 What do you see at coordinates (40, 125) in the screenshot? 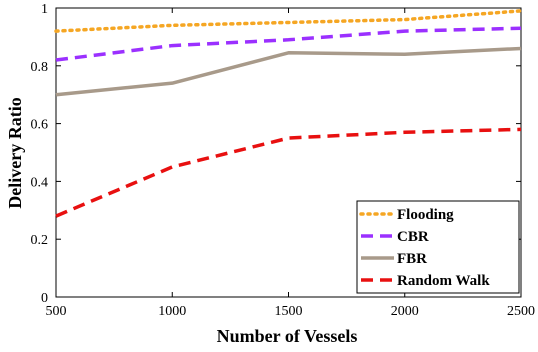
I see `y-tick-label: 0.6` at bounding box center [40, 125].